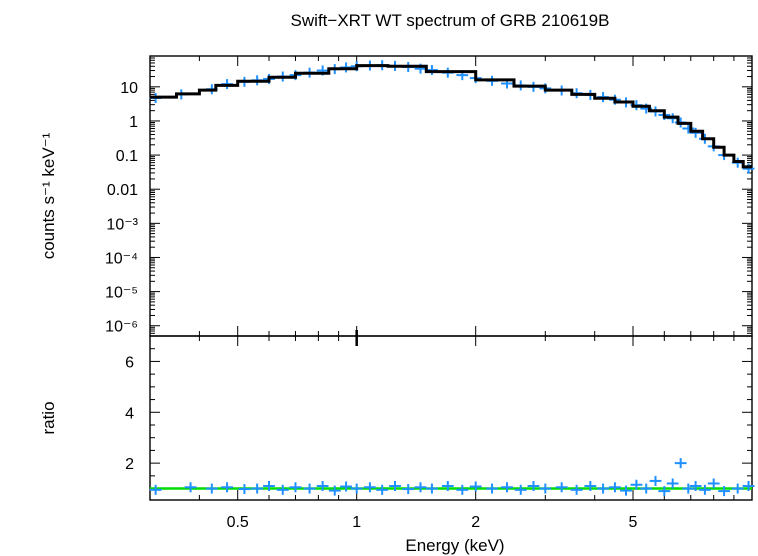 The height and width of the screenshot is (556, 758). I want to click on chart-title: Swift−XRT WT spectrum of GRB 210619B, so click(450, 20).